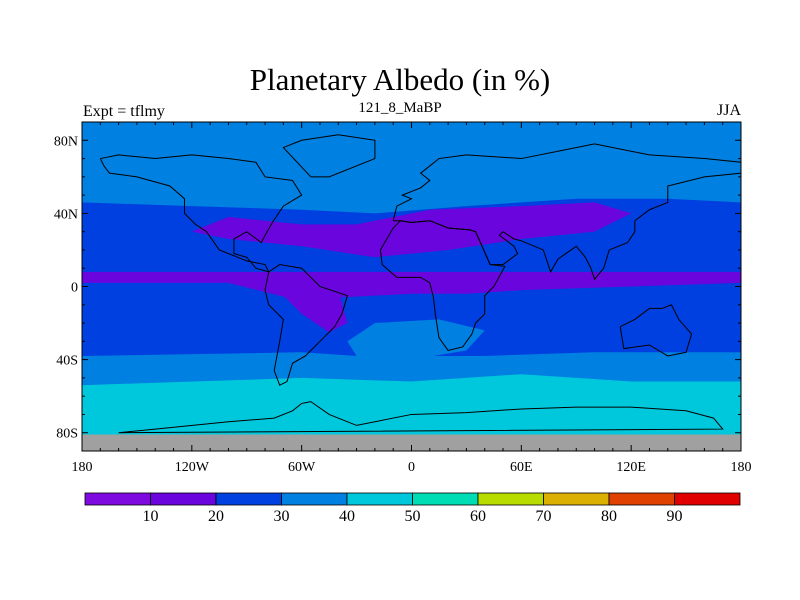  What do you see at coordinates (728, 110) in the screenshot?
I see `season-label: JJA` at bounding box center [728, 110].